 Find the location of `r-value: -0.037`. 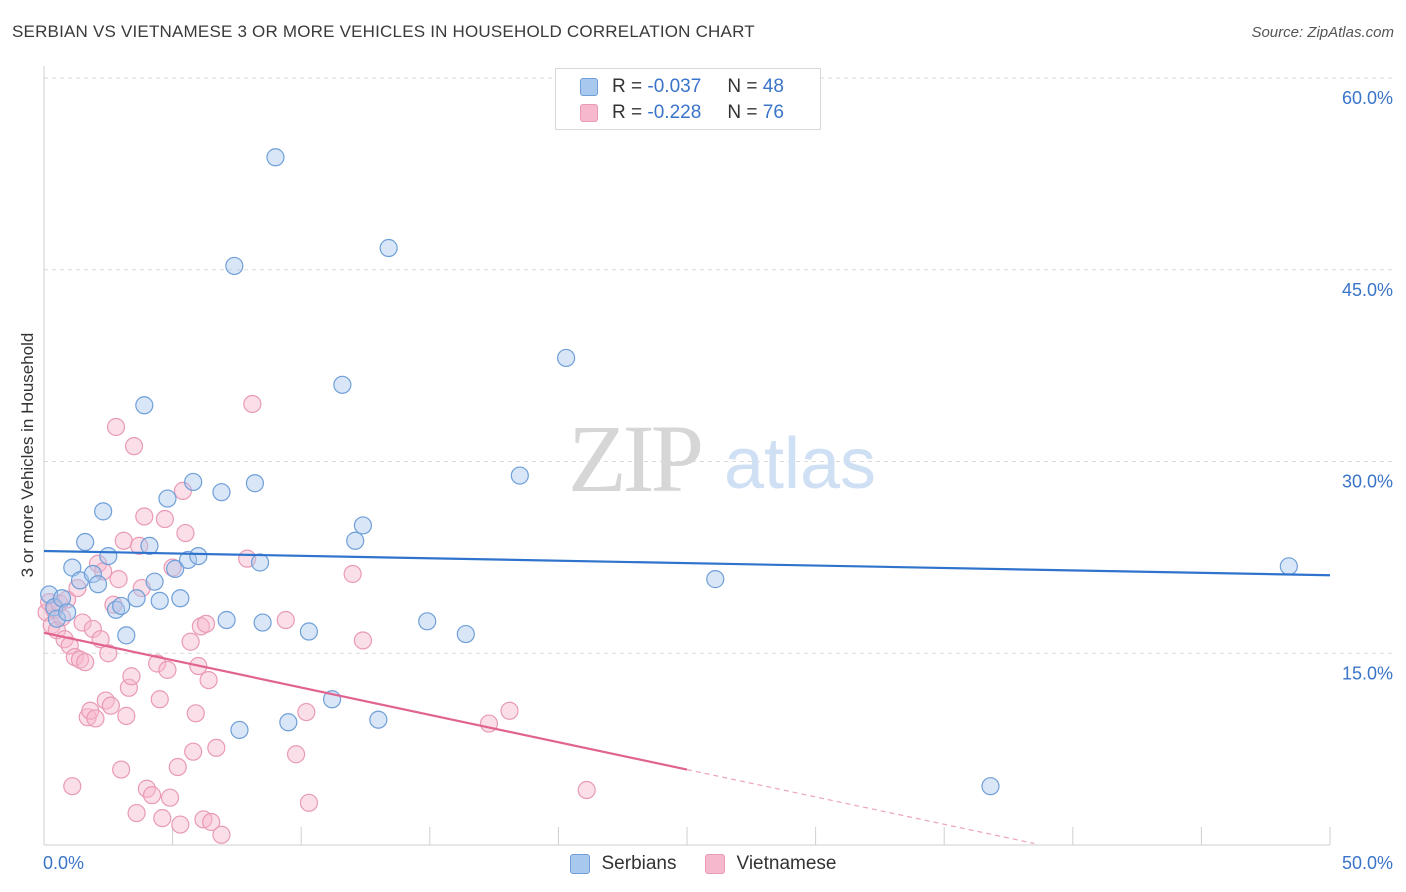

r-value: -0.037 is located at coordinates (674, 86).